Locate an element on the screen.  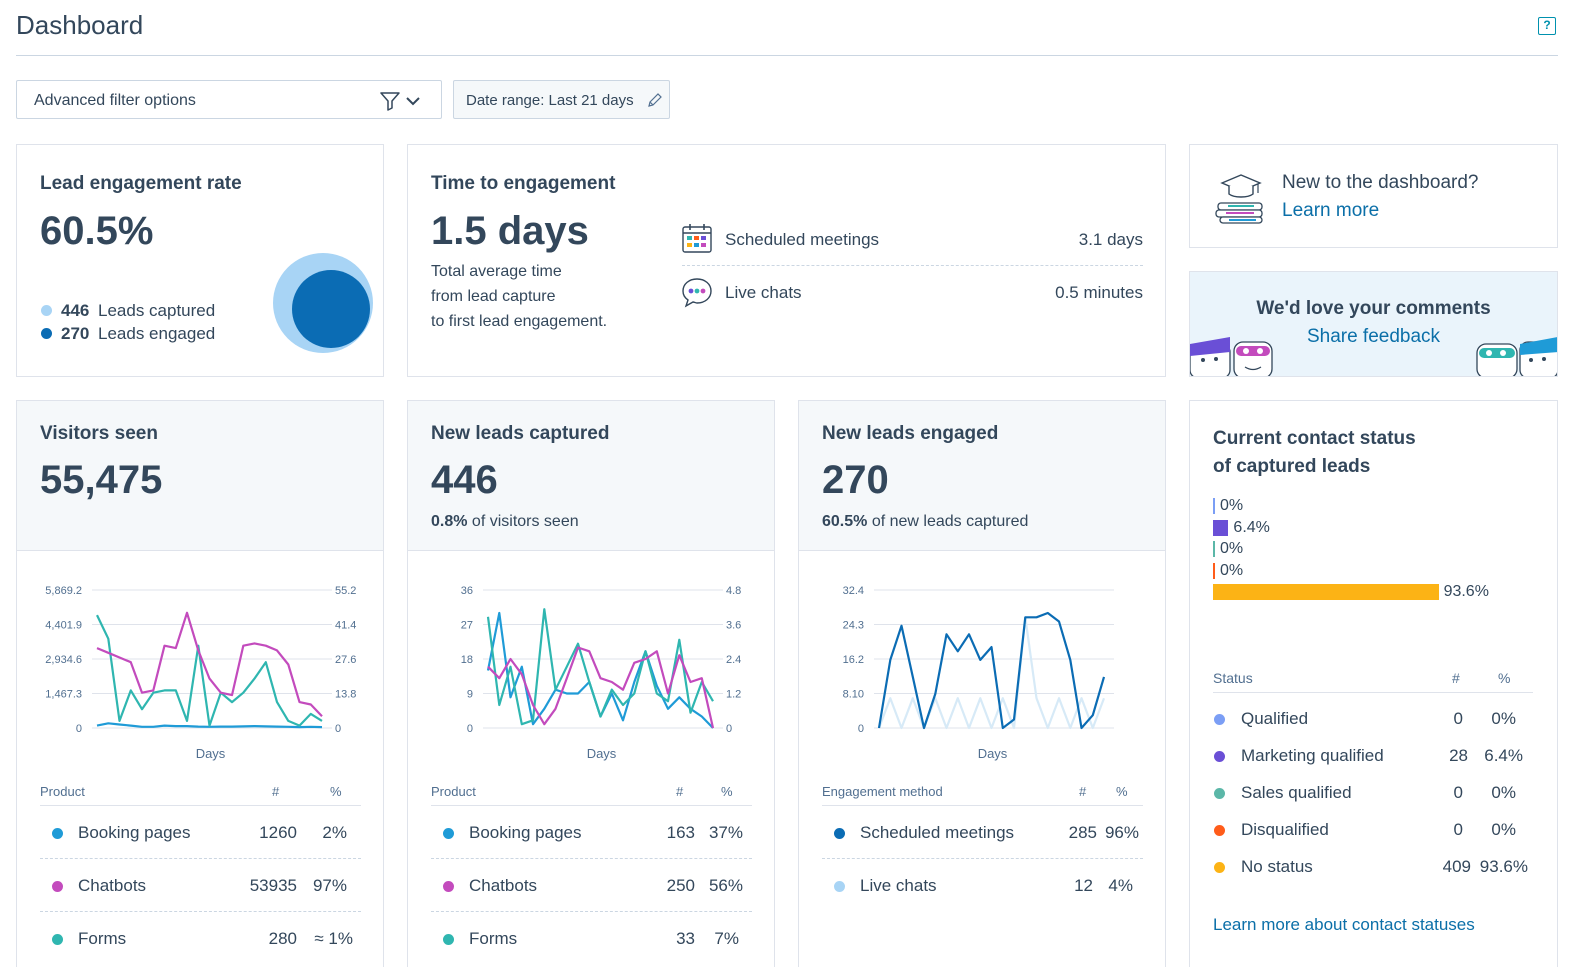
status-pct: 6.4% is located at coordinates (1503, 755).